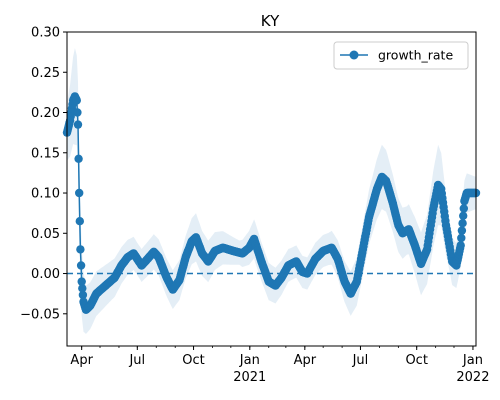  I want to click on y-tick-label: 0.00, so click(45, 274).